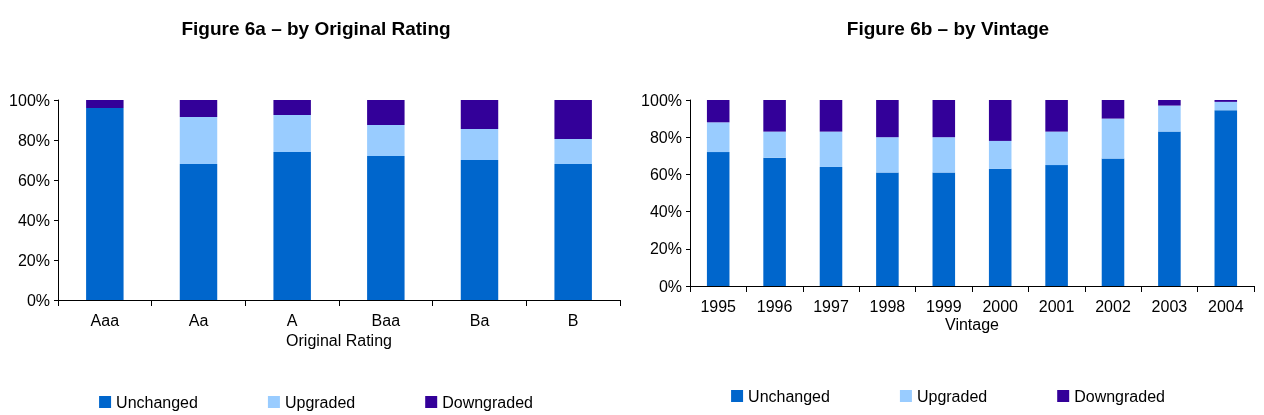  Describe the element at coordinates (1000, 306) in the screenshot. I see `x-tick-label: 2000` at that location.